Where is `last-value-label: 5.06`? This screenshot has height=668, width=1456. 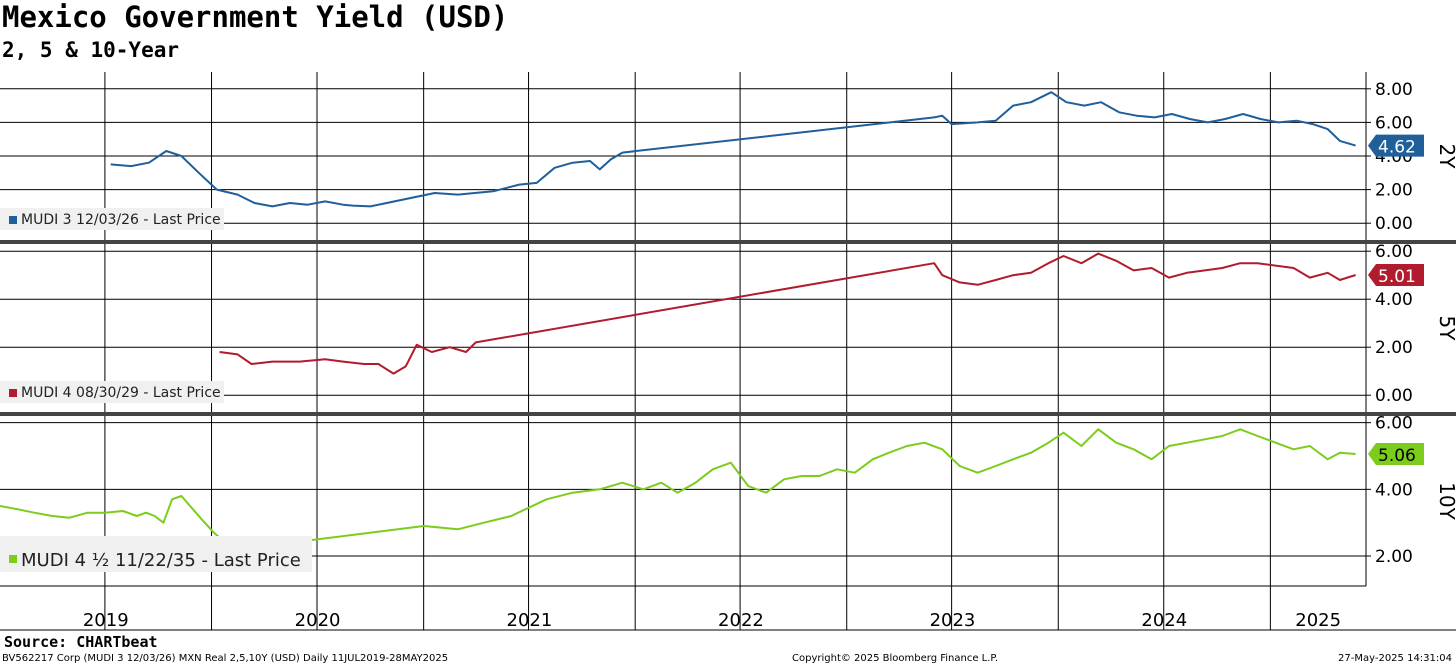 last-value-label: 5.06 is located at coordinates (1397, 456).